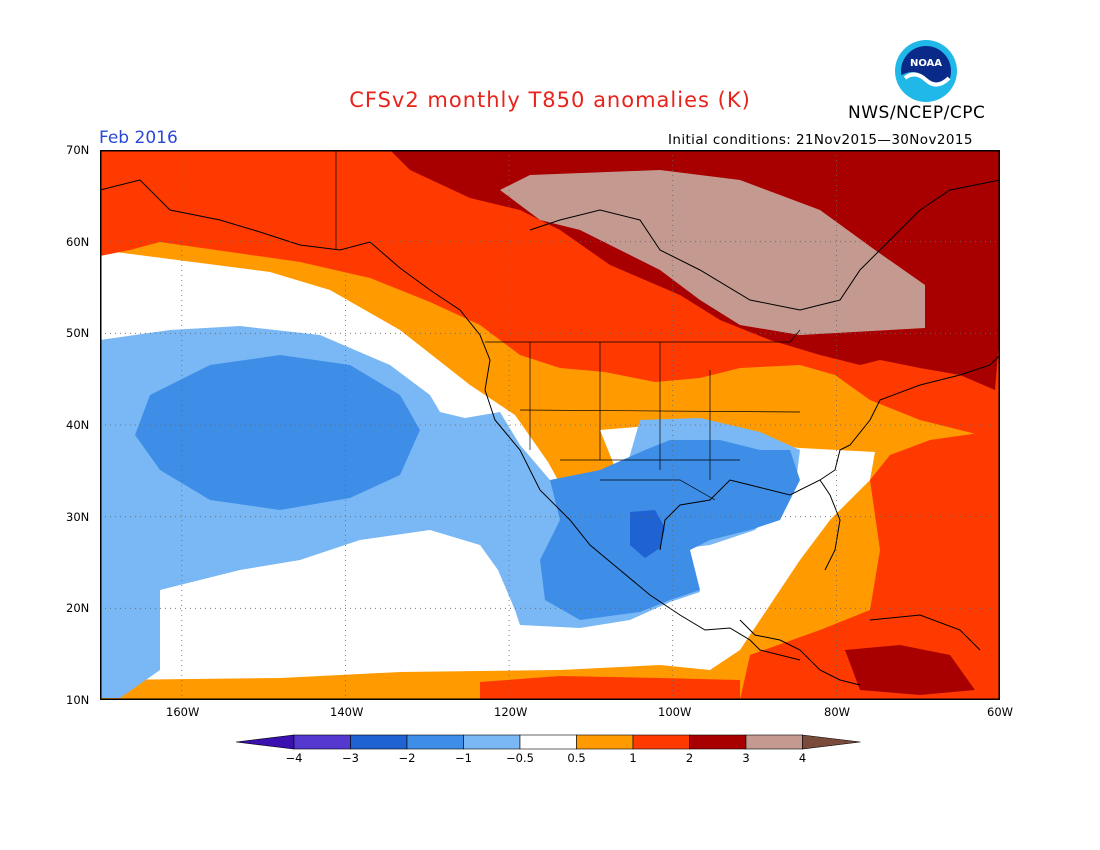  What do you see at coordinates (802, 758) in the screenshot?
I see `colorbar-tick-label: 4` at bounding box center [802, 758].